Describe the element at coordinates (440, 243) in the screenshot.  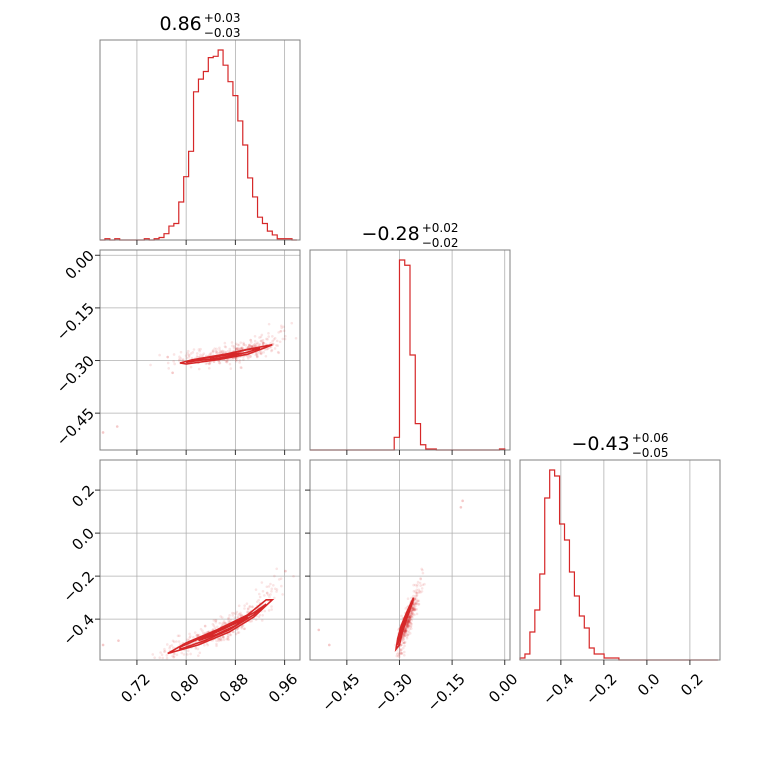
I see `title-minus-param-1: −0.02` at that location.